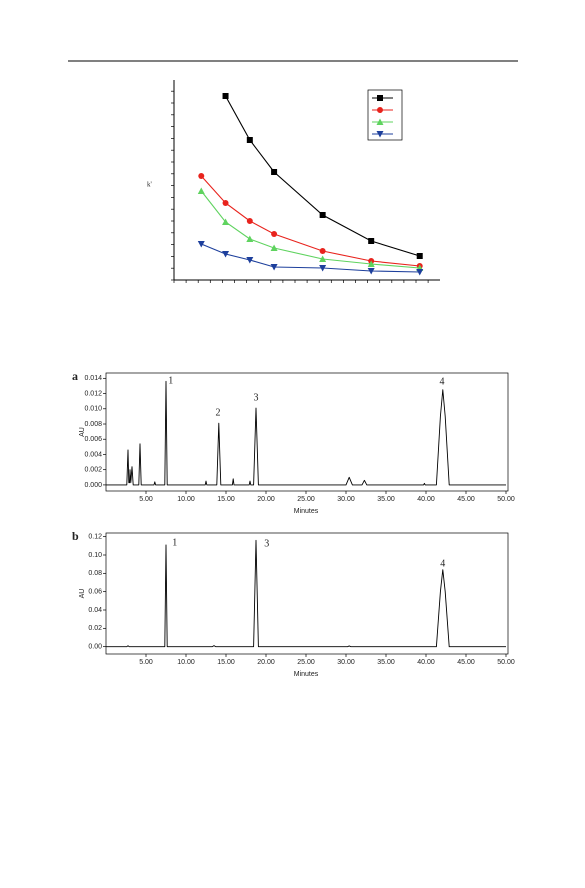  What do you see at coordinates (93, 424) in the screenshot?
I see `y-tick-label: 0.008` at bounding box center [93, 424].